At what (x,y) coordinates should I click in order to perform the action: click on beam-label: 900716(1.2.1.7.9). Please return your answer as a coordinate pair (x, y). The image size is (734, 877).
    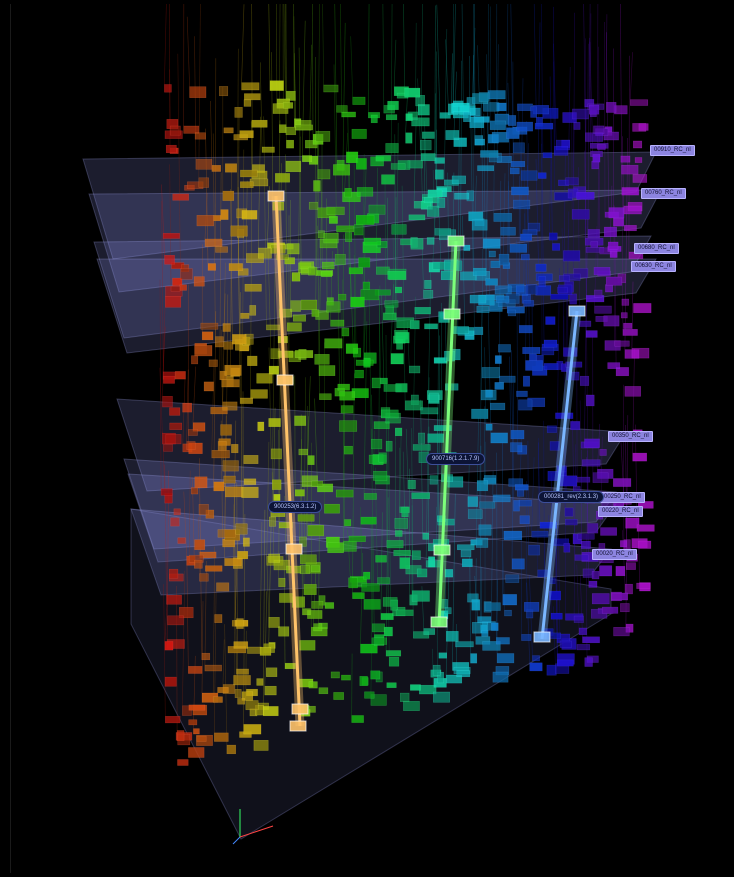
    Looking at the image, I should click on (455, 459).